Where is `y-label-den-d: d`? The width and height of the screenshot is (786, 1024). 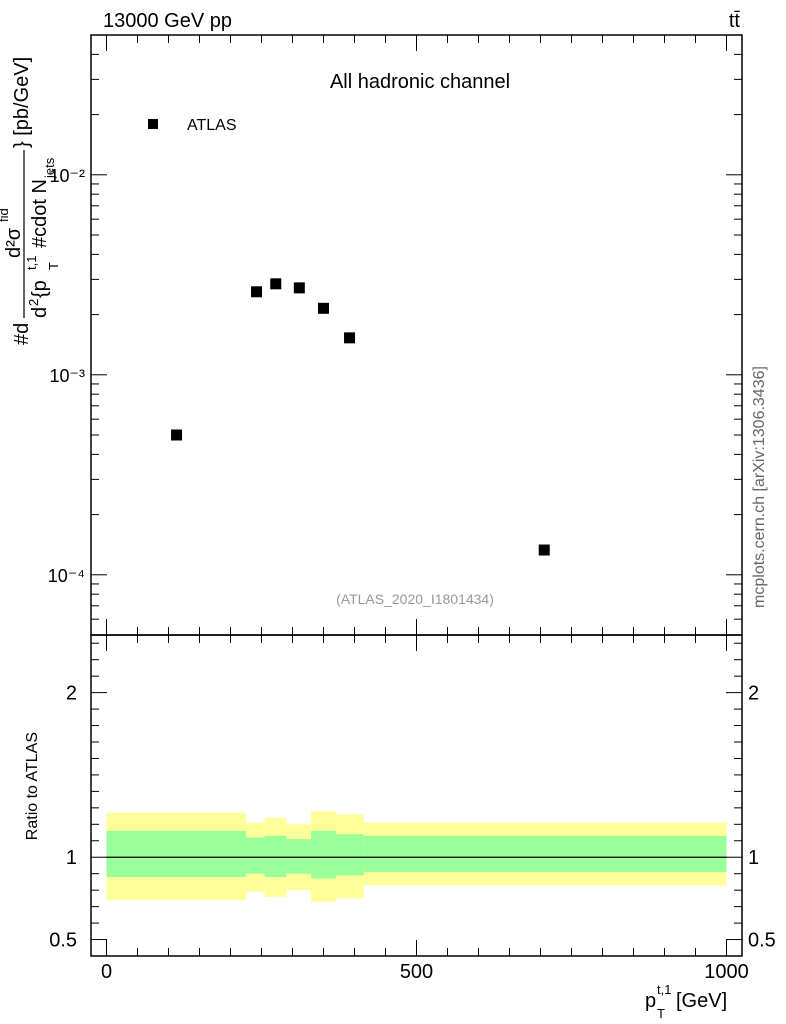
y-label-den-d: d is located at coordinates (40, 312).